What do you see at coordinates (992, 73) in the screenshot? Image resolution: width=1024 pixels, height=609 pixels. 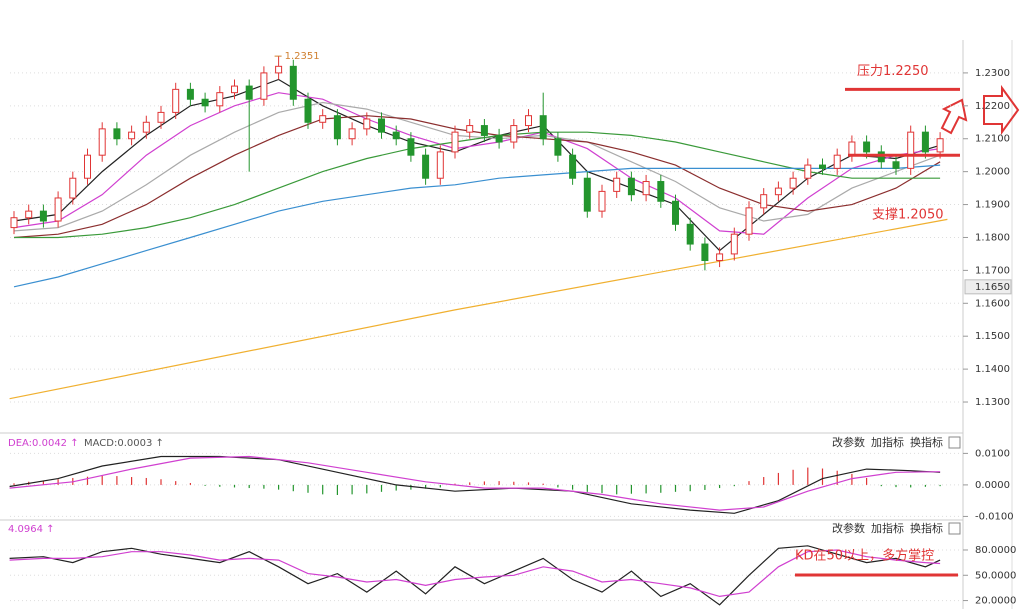 I see `y-tick-label: 1.2300` at bounding box center [992, 73].